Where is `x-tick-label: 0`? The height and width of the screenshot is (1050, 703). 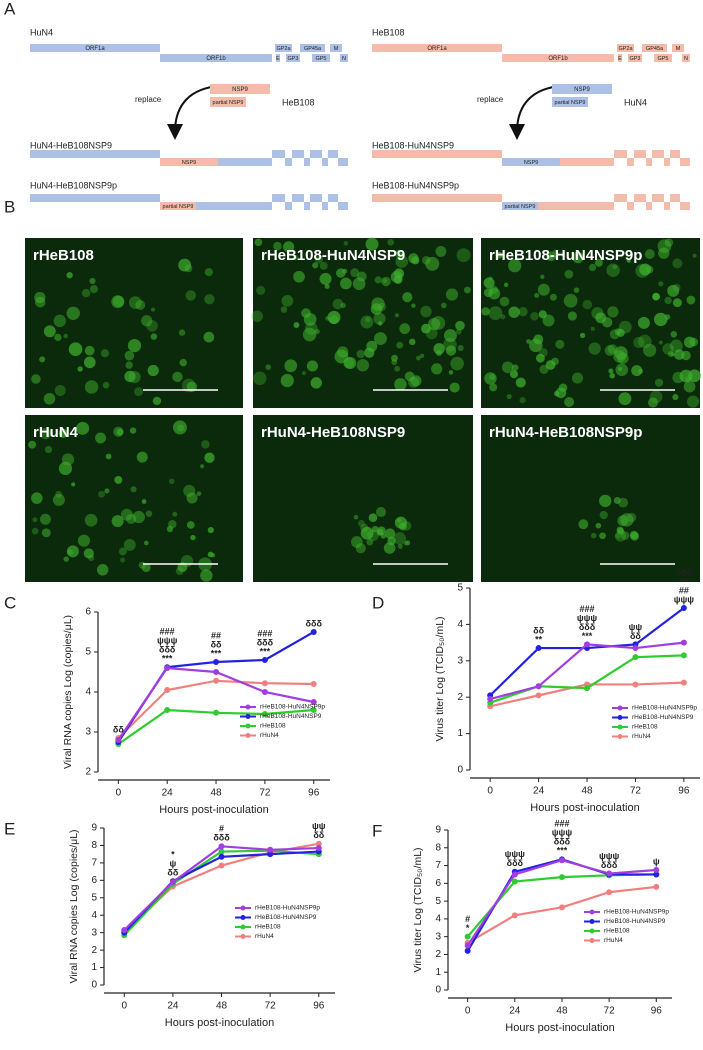 x-tick-label: 0 is located at coordinates (490, 791).